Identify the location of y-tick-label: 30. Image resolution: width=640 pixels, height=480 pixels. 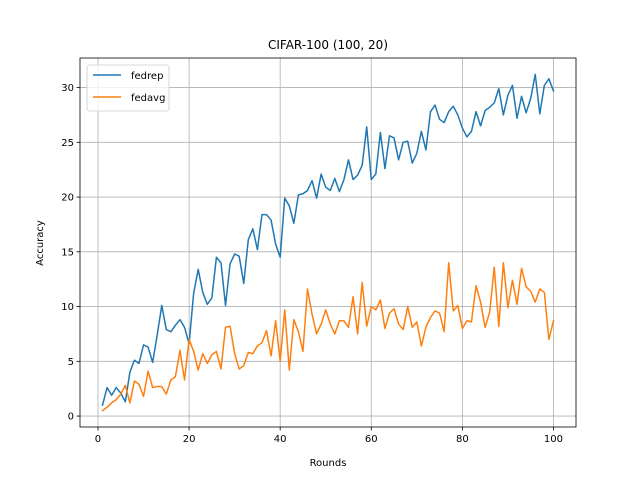
(67, 88).